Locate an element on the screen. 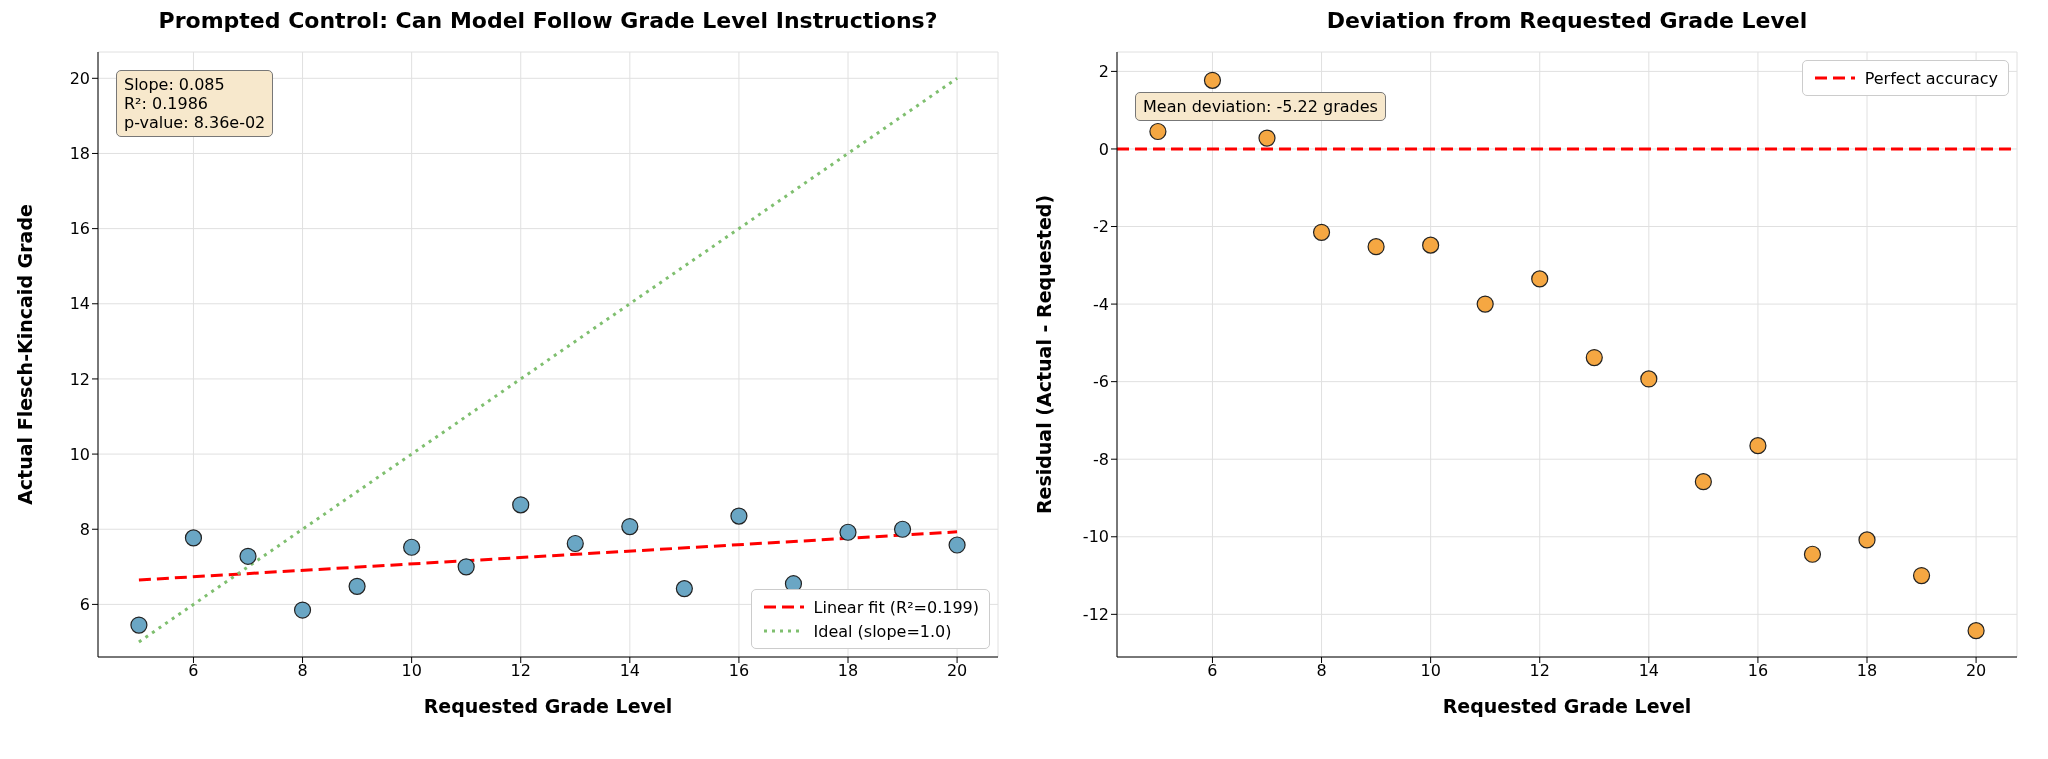 This screenshot has width=2048, height=759. y-tick-label: -2 is located at coordinates (1101, 227).